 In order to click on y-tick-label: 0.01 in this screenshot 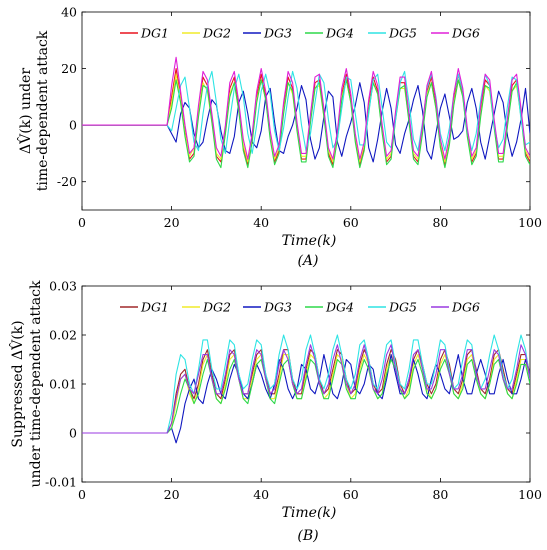, I will do `click(63, 384)`.